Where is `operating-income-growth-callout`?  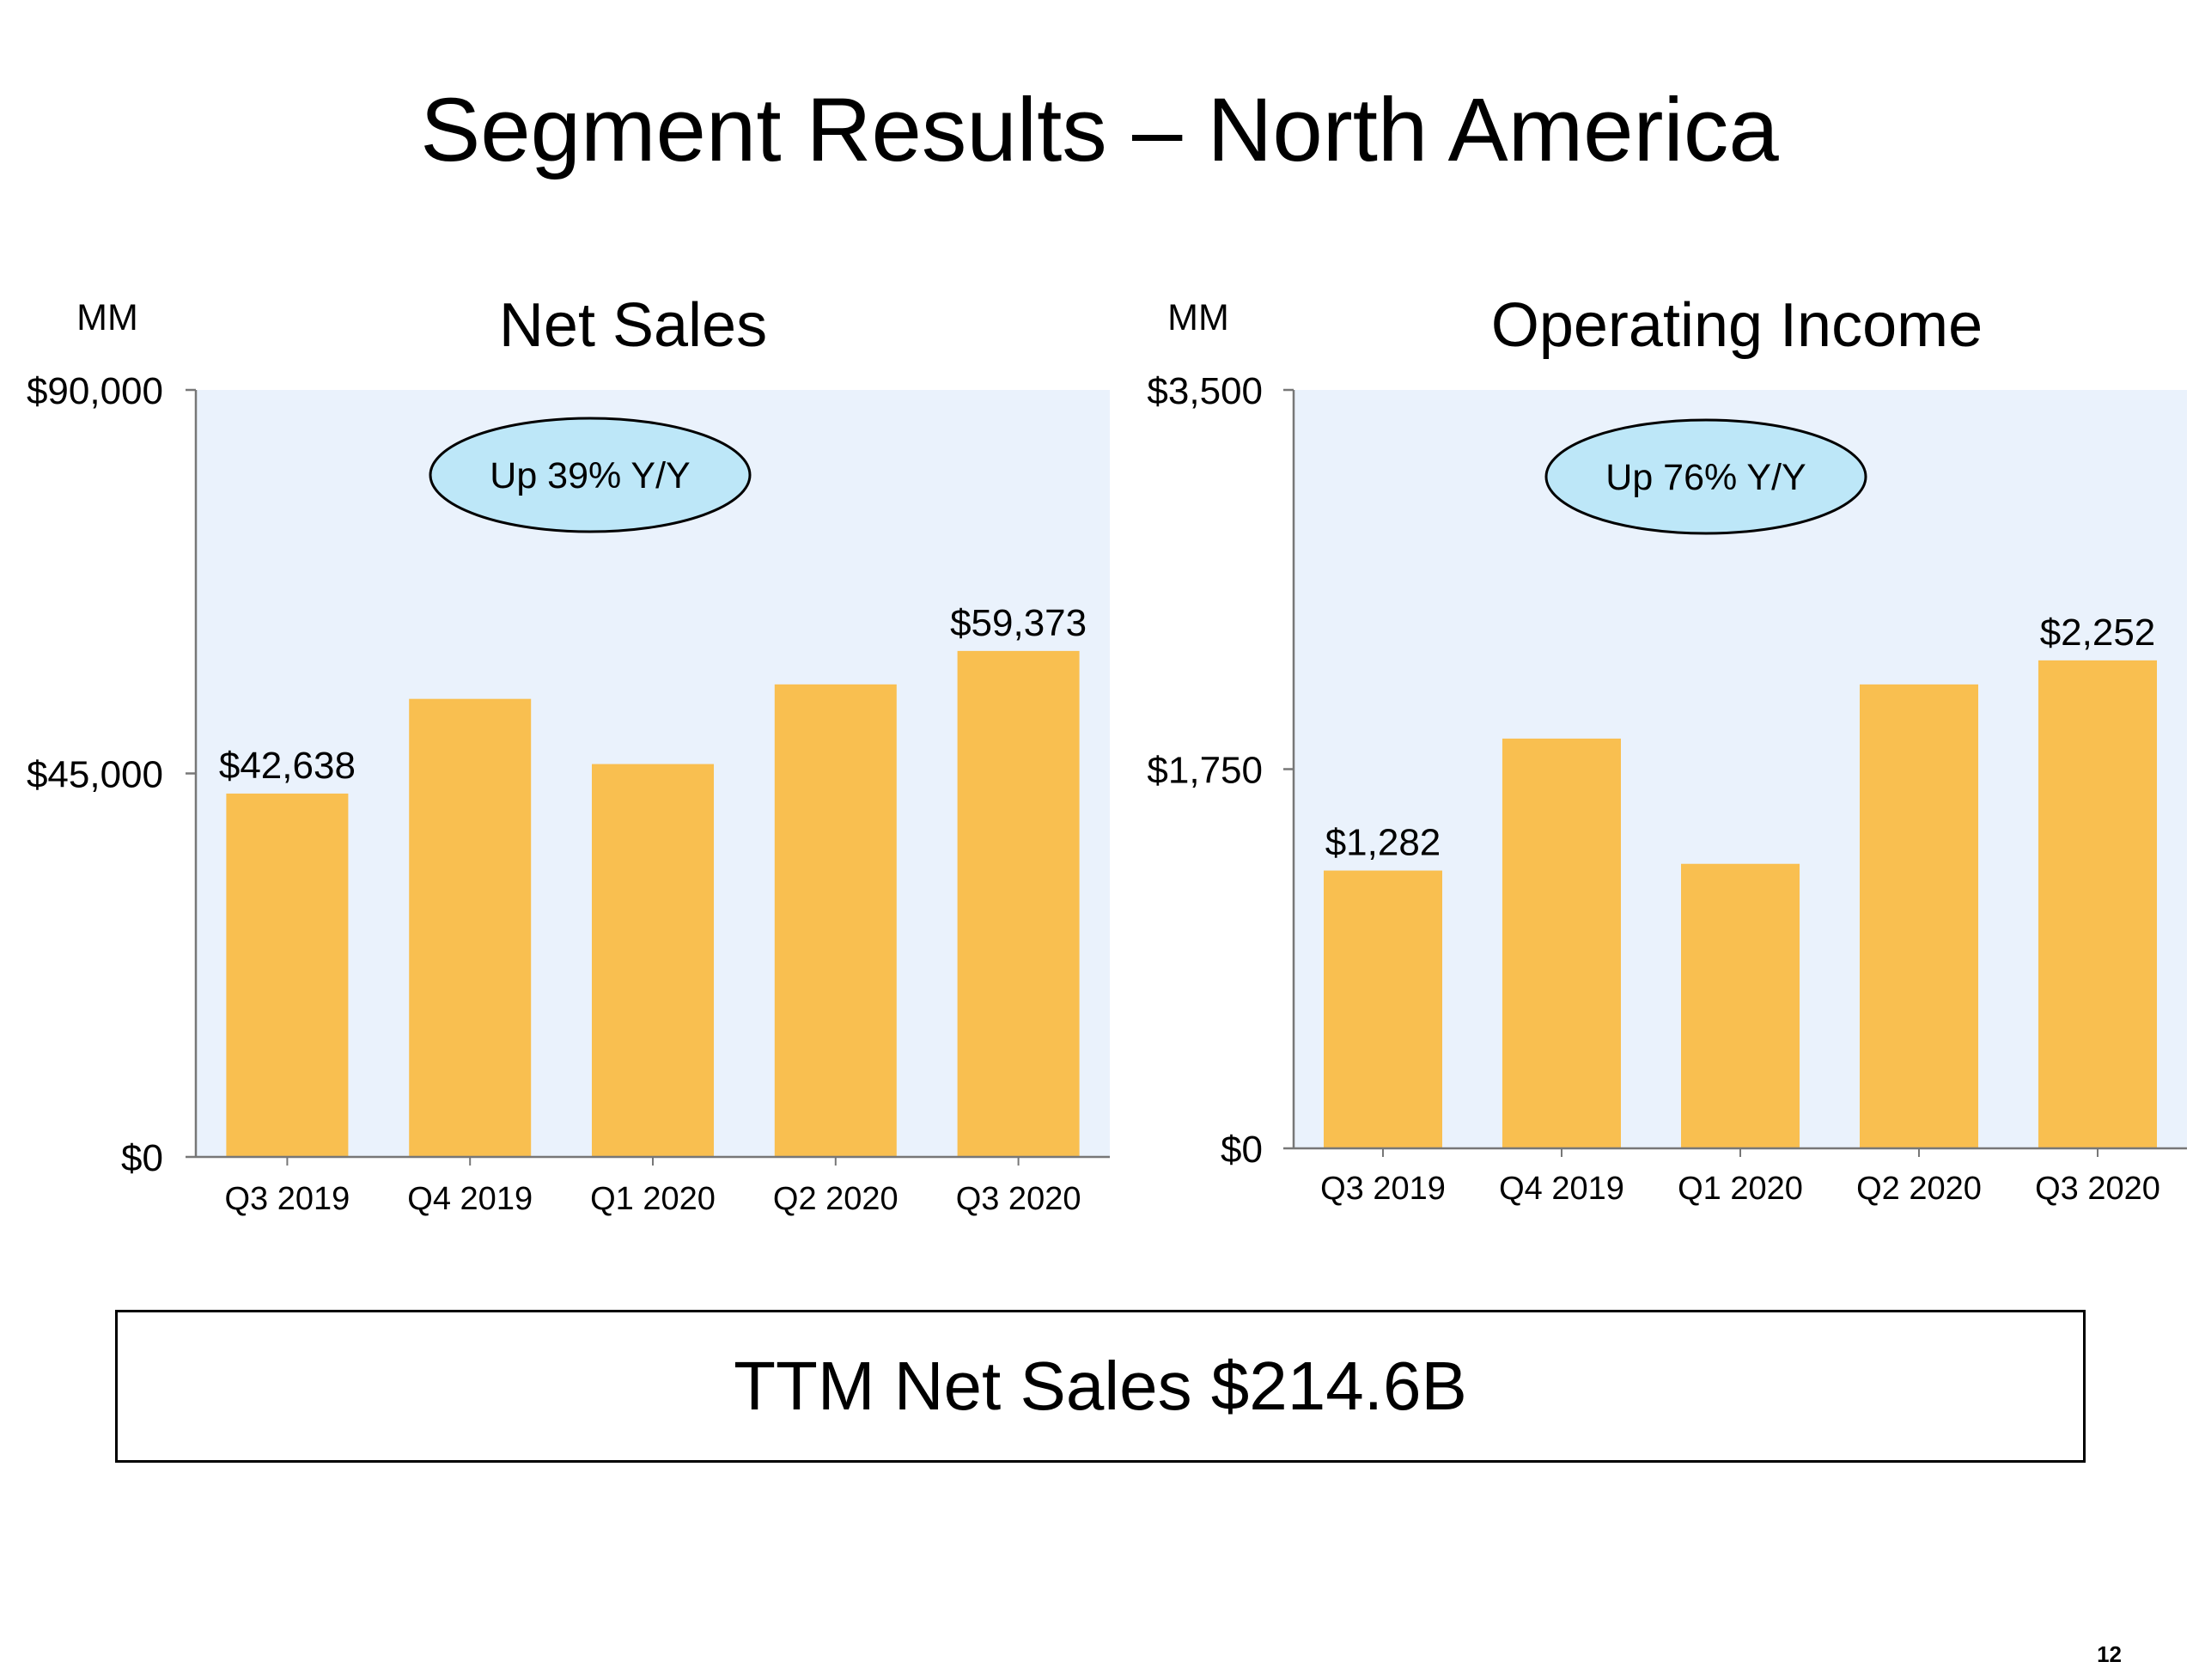 operating-income-growth-callout is located at coordinates (1706, 476).